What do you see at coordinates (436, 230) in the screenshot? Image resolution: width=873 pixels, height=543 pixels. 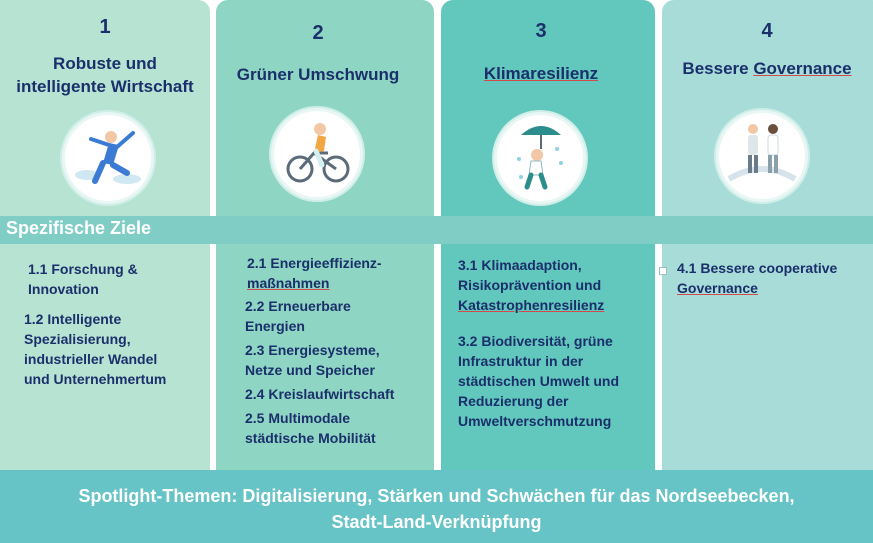 I see `specific-goals-band` at bounding box center [436, 230].